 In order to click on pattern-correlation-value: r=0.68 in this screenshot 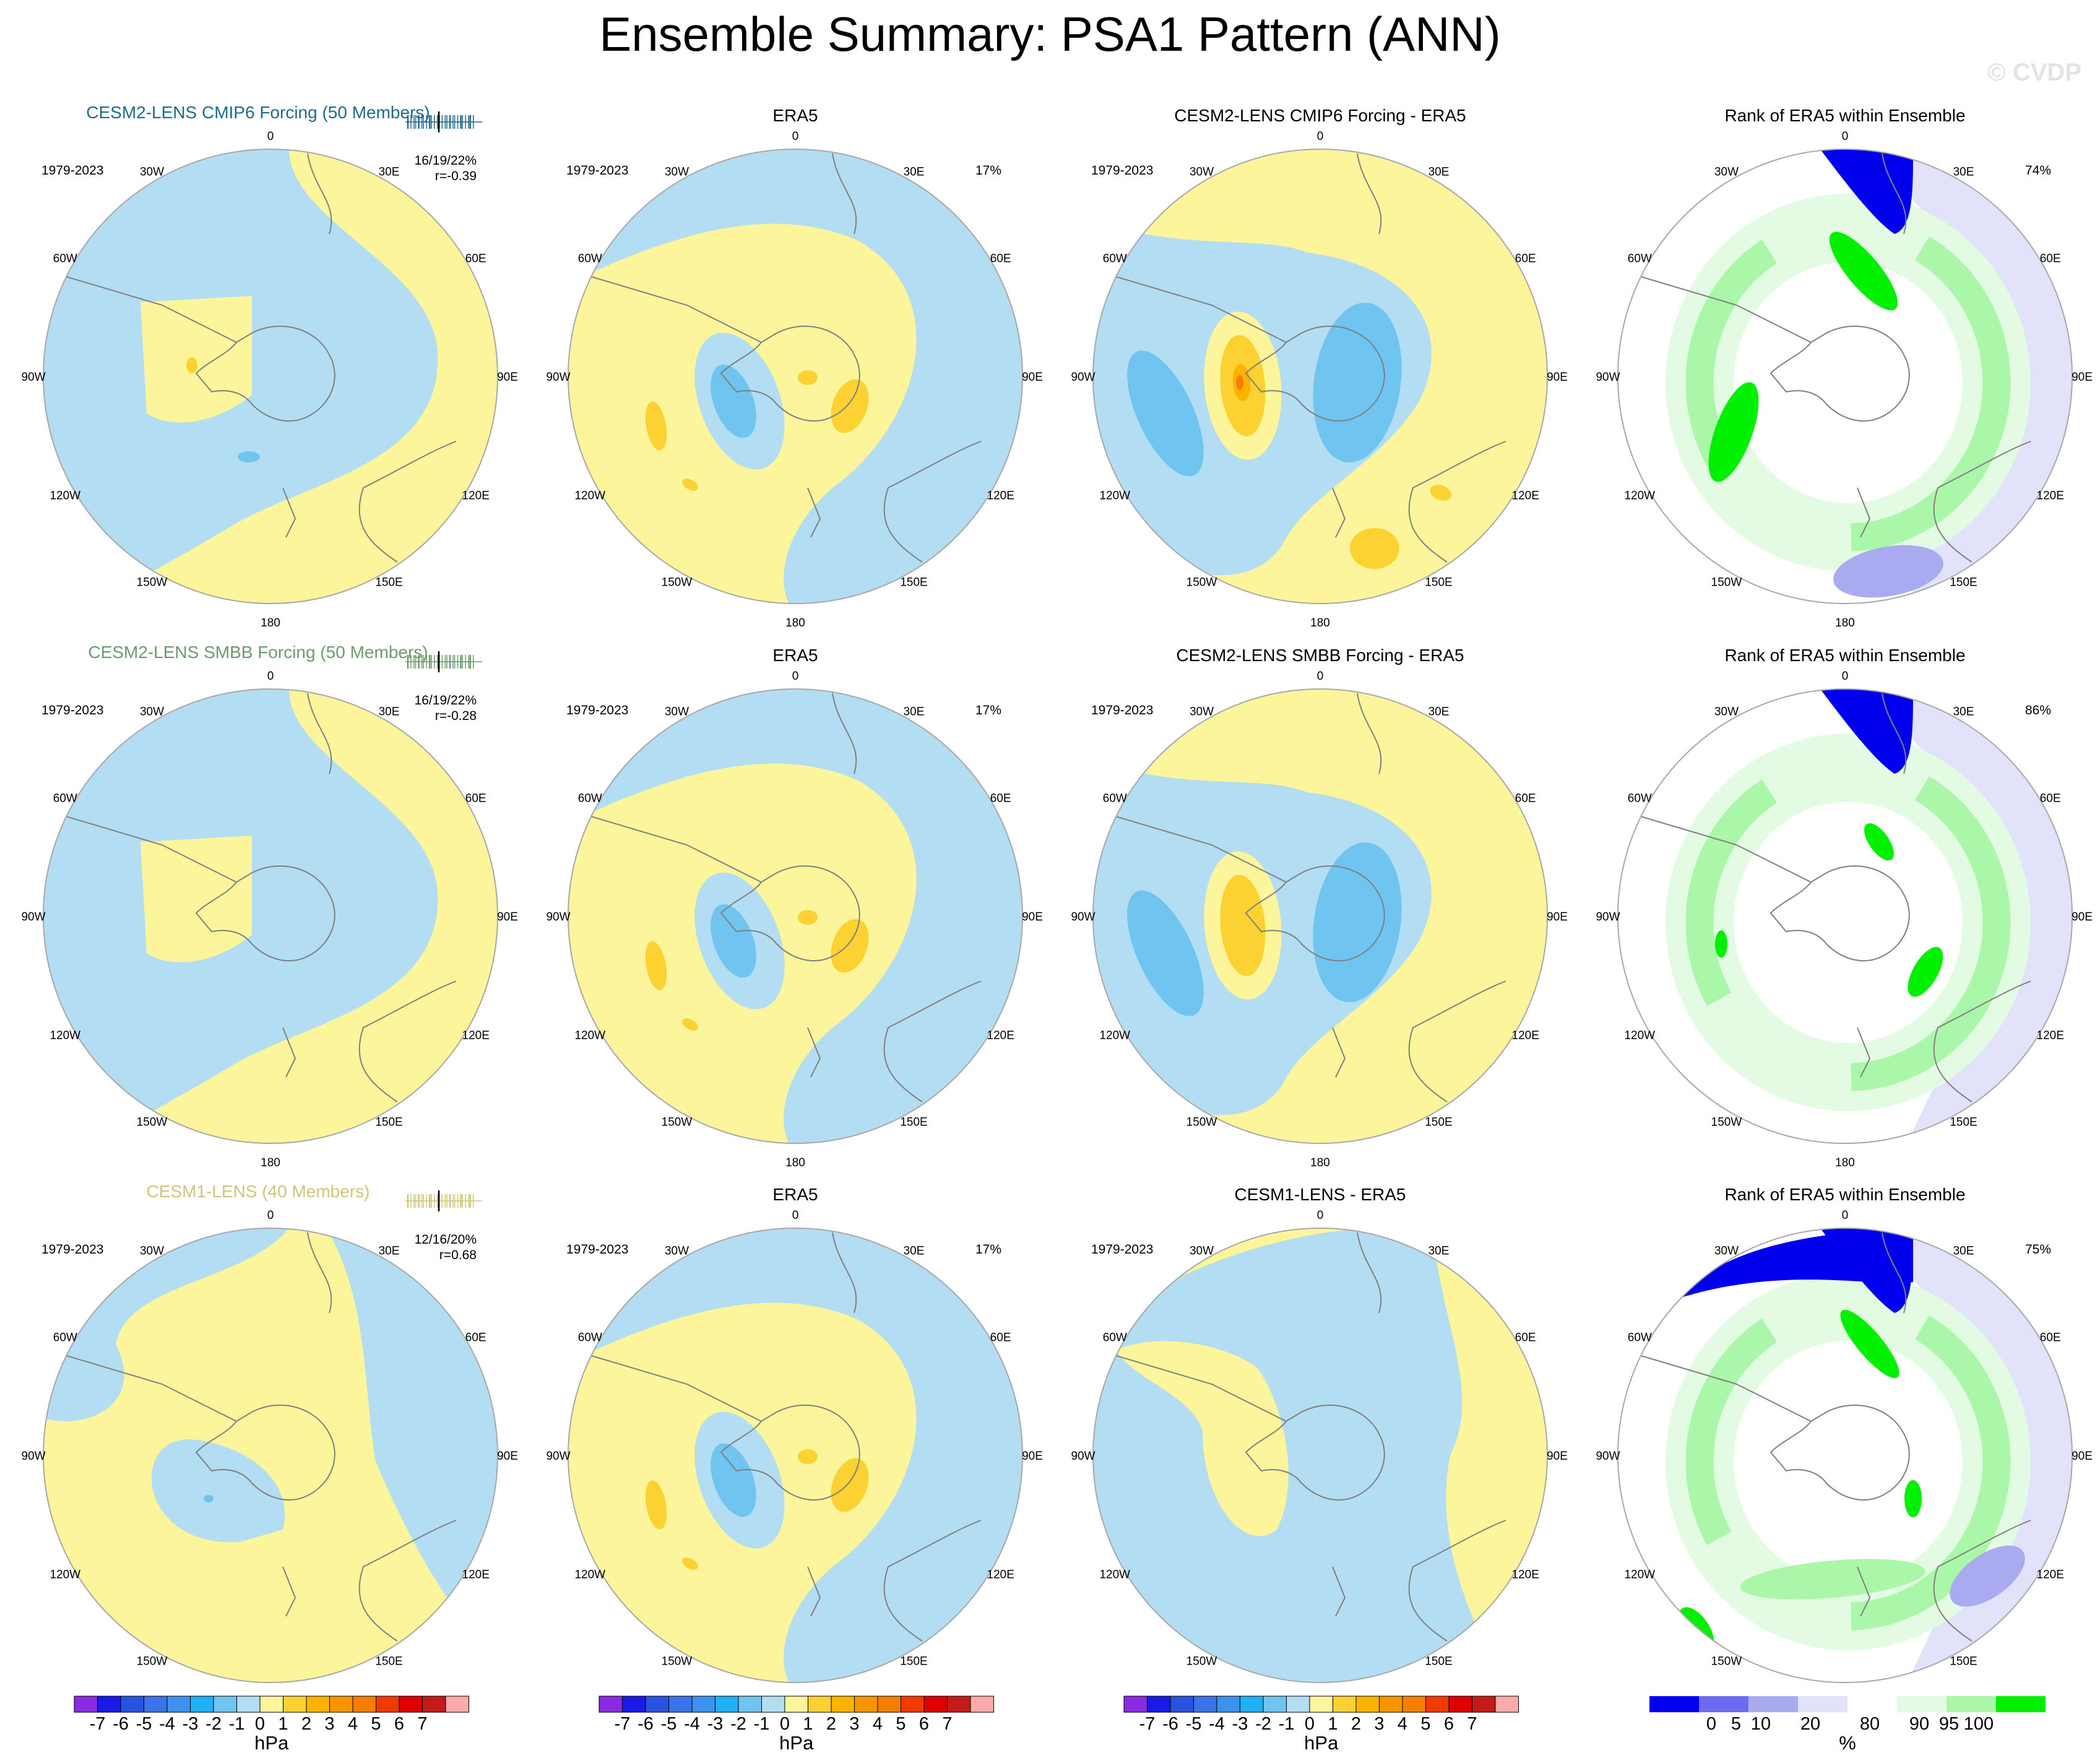, I will do `click(458, 1255)`.